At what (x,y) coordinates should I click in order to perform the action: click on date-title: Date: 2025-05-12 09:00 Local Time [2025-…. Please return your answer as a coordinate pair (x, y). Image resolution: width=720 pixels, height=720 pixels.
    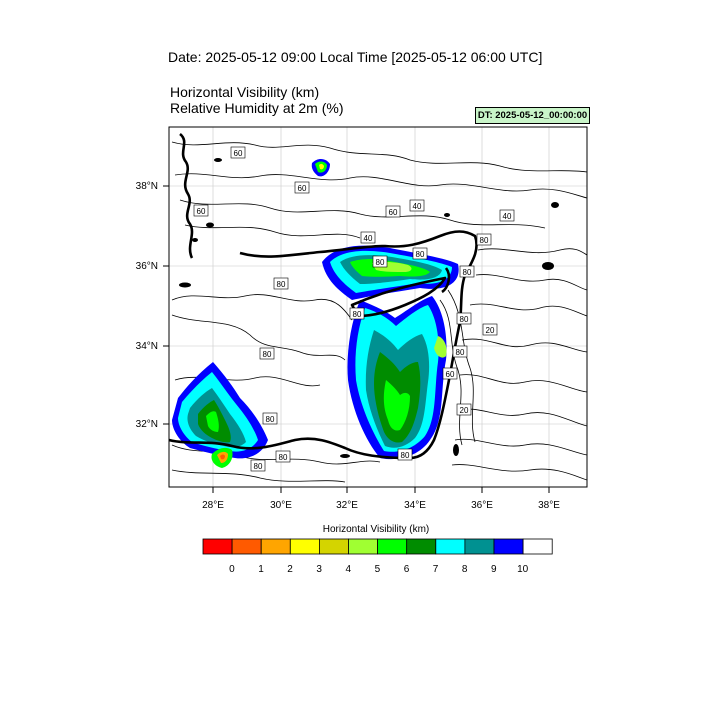
    Looking at the image, I should click on (355, 57).